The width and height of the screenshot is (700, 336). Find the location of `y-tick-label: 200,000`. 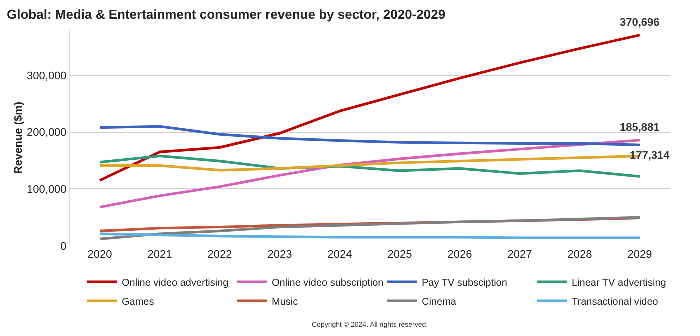

y-tick-label: 200,000 is located at coordinates (47, 133).